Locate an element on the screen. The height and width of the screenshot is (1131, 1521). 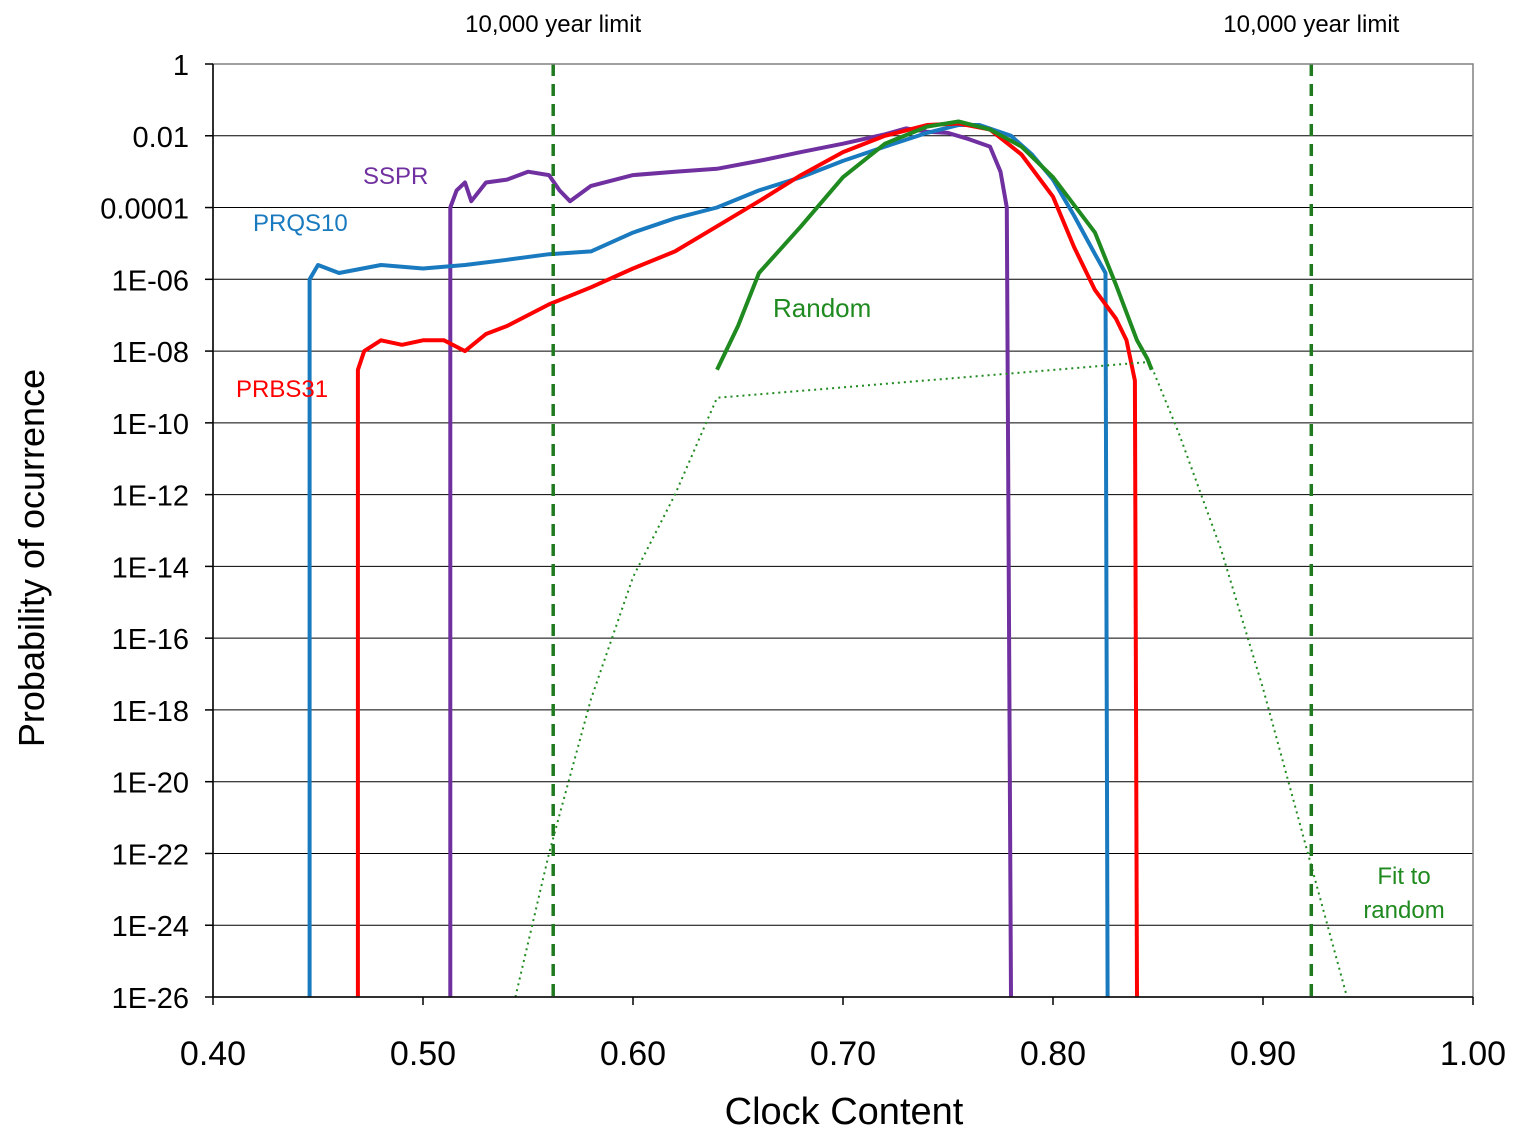
y-tick-label: 1E-16 is located at coordinates (150, 640).